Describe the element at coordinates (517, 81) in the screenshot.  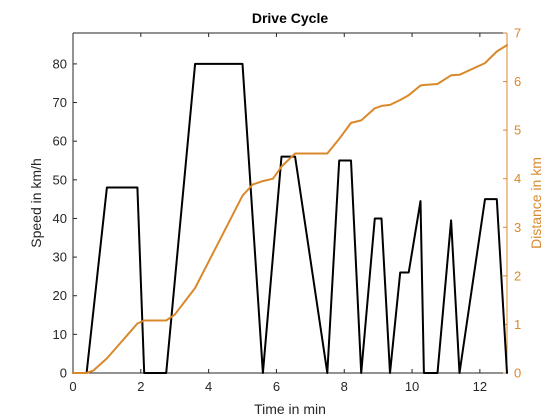
I see `right-y-tick-label: 6` at that location.